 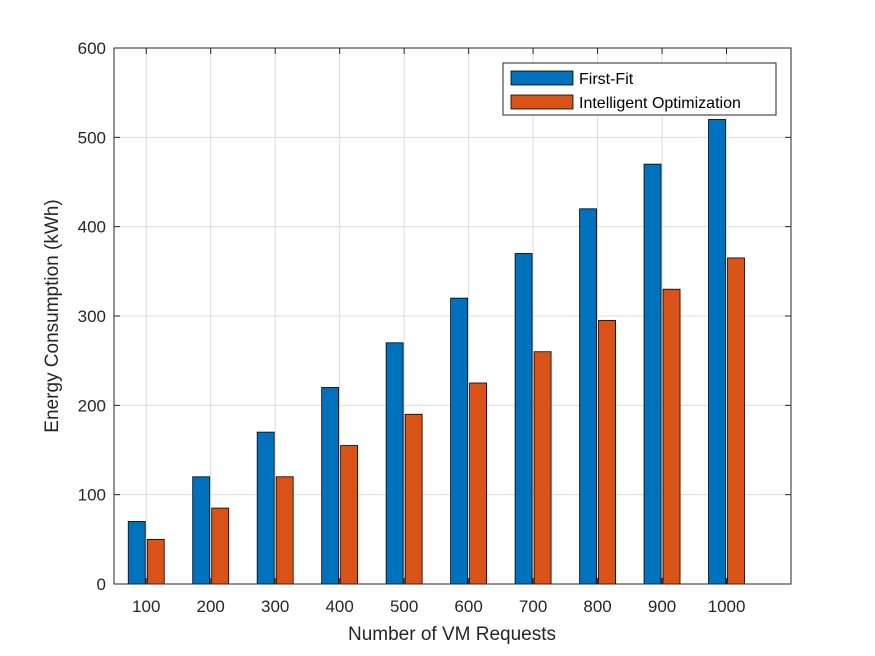 I want to click on y-tick-label: 600, so click(x=92, y=48).